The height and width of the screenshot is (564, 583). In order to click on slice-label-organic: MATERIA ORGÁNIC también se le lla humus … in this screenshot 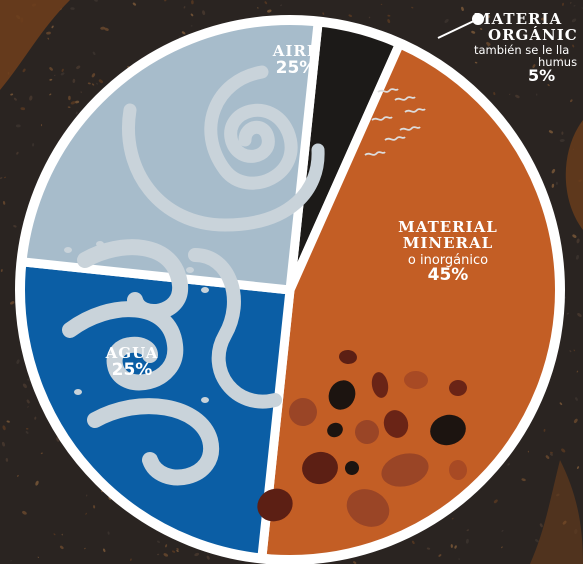, I will do `click(528, 48)`.